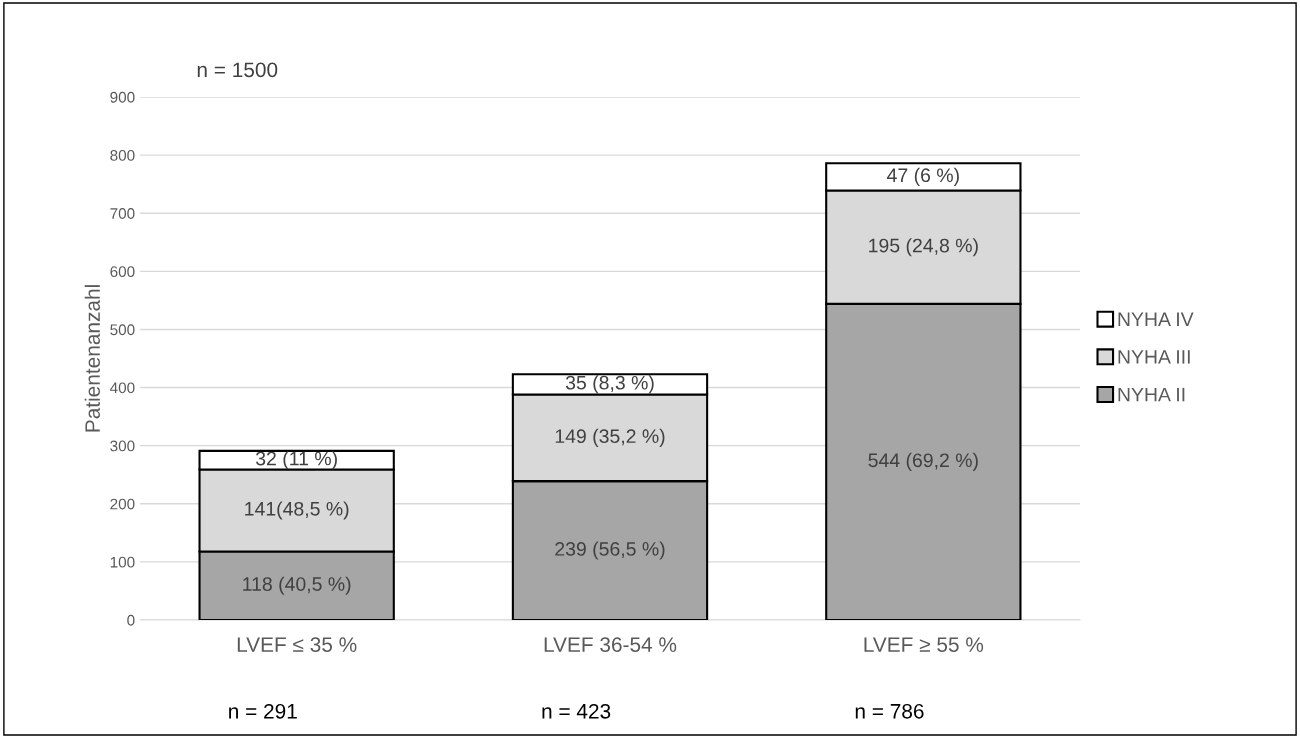 This screenshot has width=1300, height=738. Describe the element at coordinates (297, 510) in the screenshot. I see `data-label: 141(48,5 %)` at that location.